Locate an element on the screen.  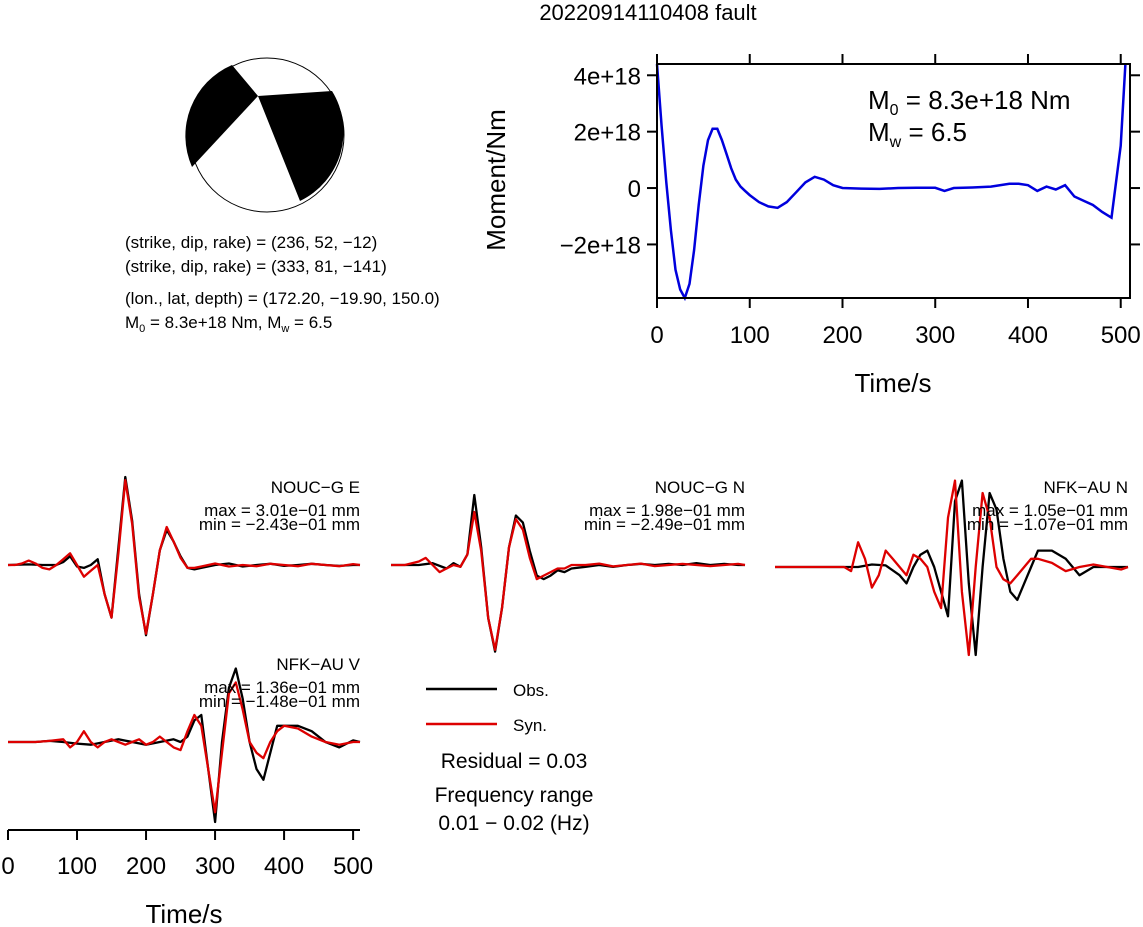
stf-m0-letter: M is located at coordinates (879, 100).